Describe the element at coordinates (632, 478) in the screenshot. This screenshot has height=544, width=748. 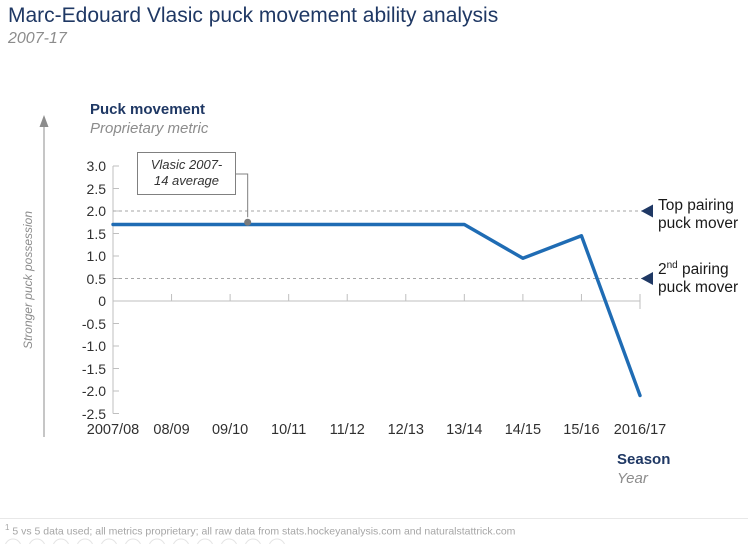
I see `x-axis-subtitle: Year` at that location.